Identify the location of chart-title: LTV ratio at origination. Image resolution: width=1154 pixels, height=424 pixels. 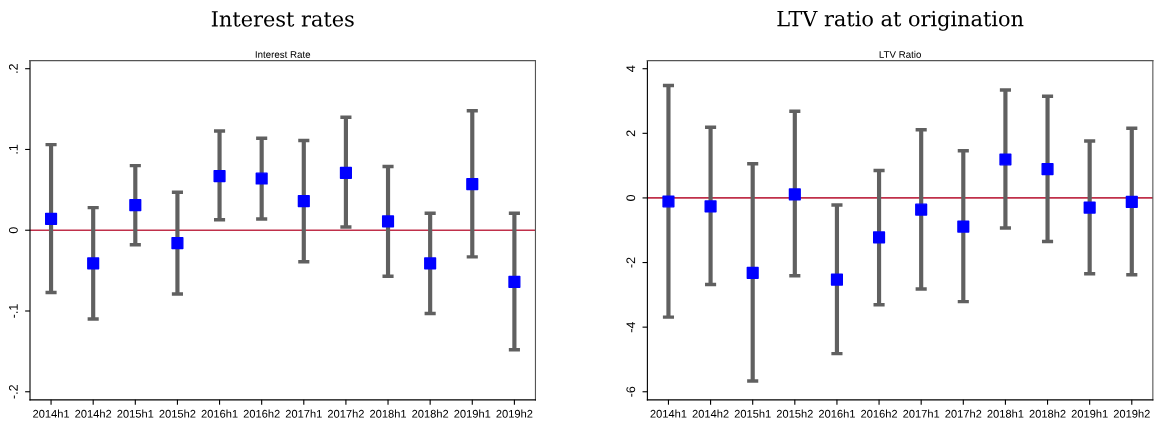
(900, 20).